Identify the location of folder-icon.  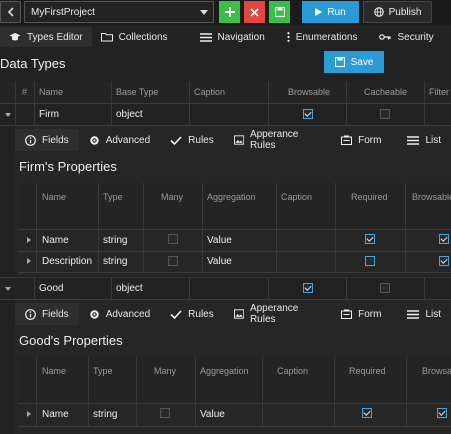
(106, 37).